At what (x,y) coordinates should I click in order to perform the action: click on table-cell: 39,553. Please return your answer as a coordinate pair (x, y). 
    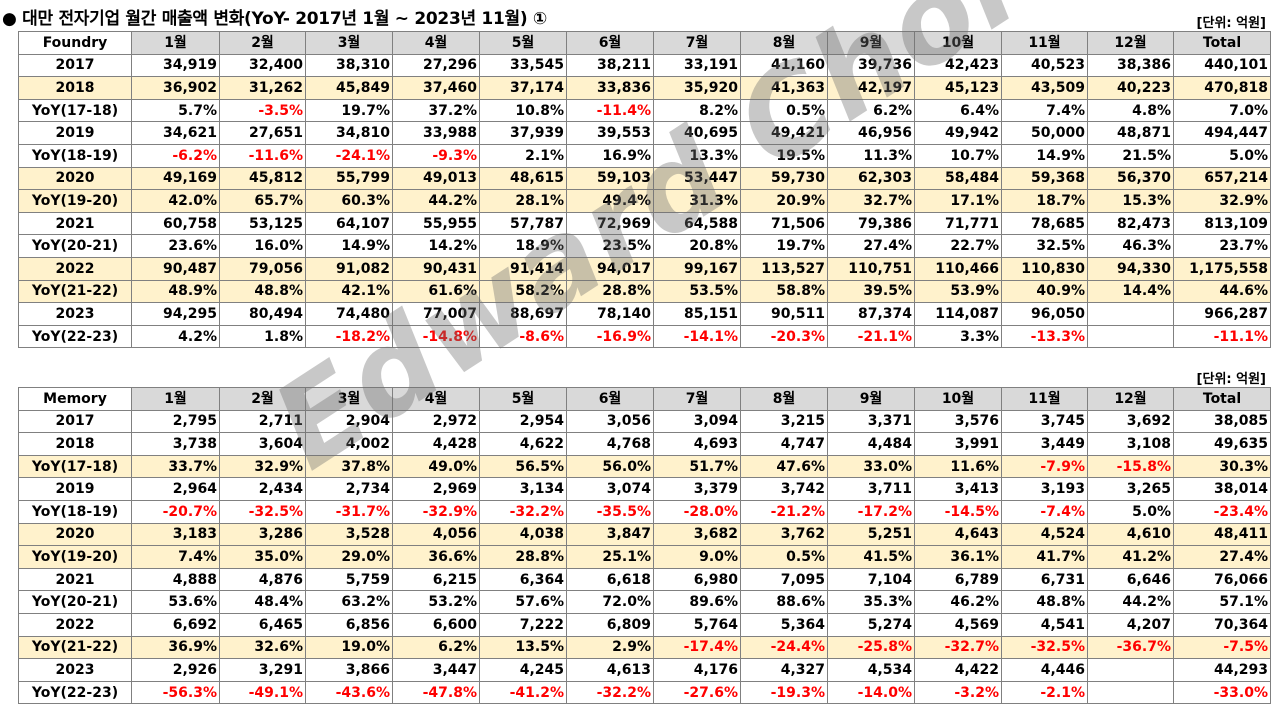
    Looking at the image, I should click on (610, 133).